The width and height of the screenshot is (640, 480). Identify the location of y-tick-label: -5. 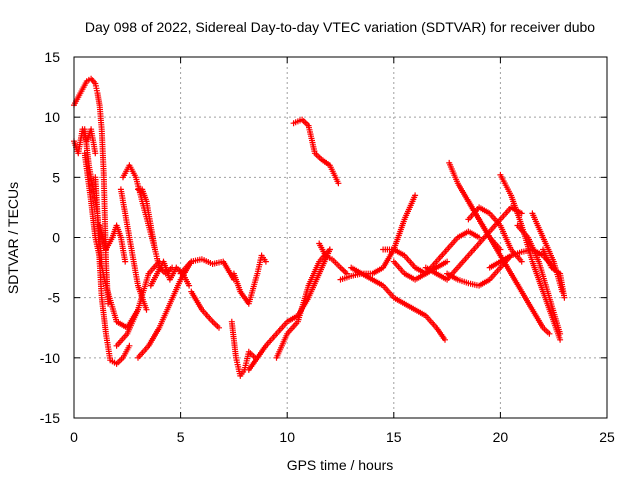
(54, 298).